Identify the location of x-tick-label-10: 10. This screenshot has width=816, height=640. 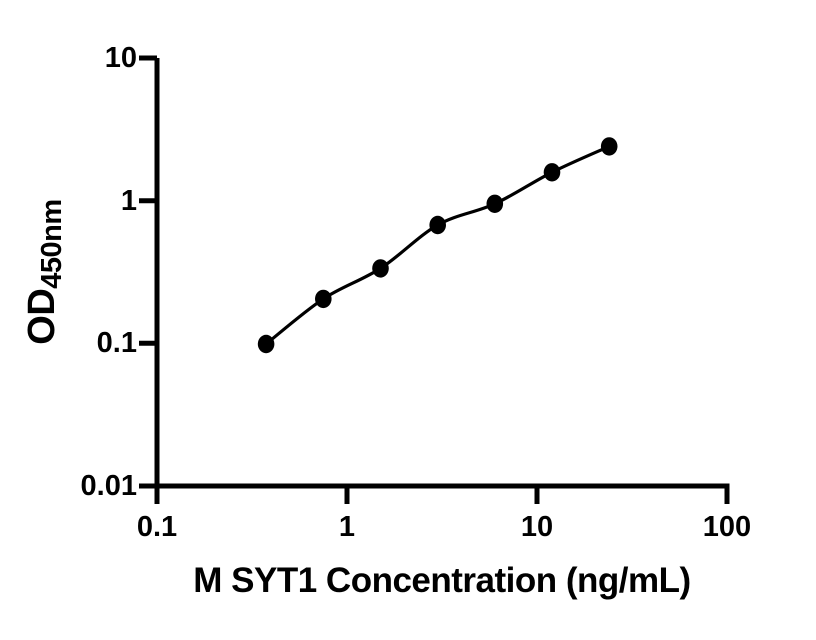
(537, 527).